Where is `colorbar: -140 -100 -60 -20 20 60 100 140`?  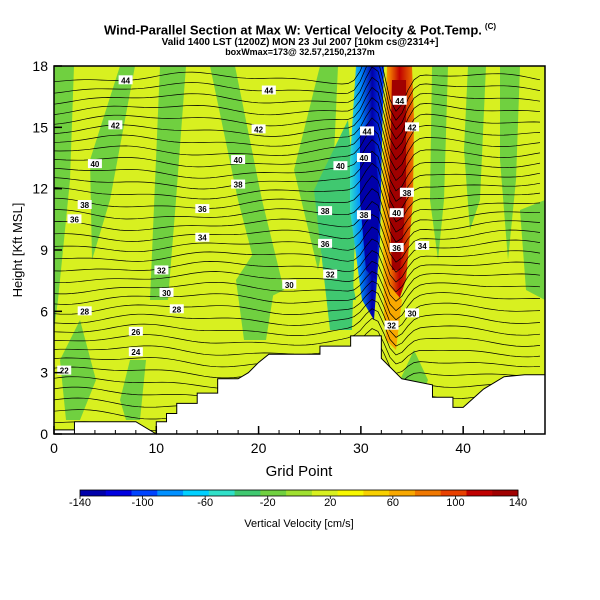 colorbar: -140 -100 -60 -20 20 60 100 140 is located at coordinates (298, 499).